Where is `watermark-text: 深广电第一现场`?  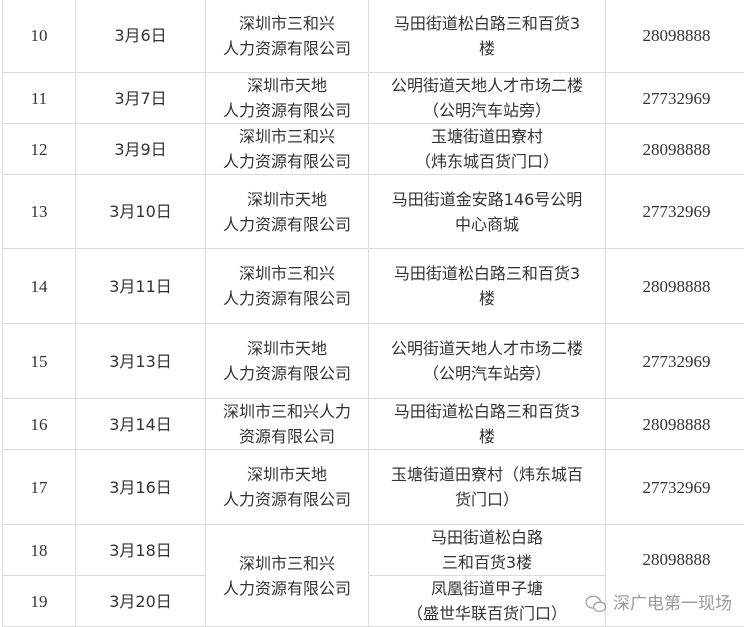 watermark-text: 深广电第一现场 is located at coordinates (672, 604).